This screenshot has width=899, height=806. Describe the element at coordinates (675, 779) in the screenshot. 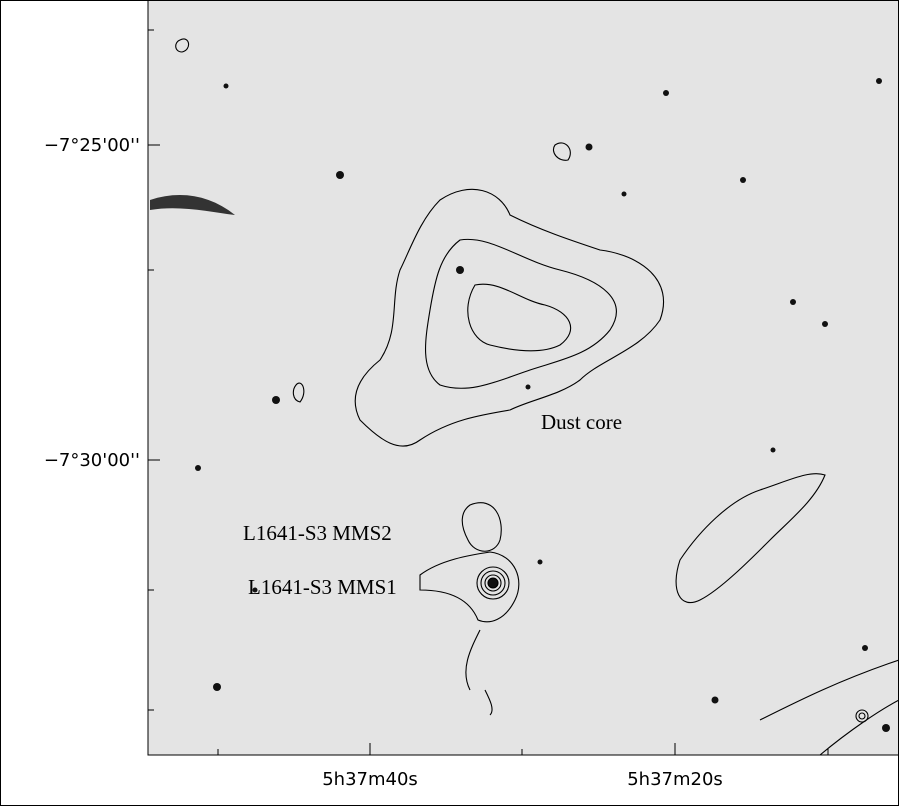

I see `x-tick-label: 5h37m20s` at that location.